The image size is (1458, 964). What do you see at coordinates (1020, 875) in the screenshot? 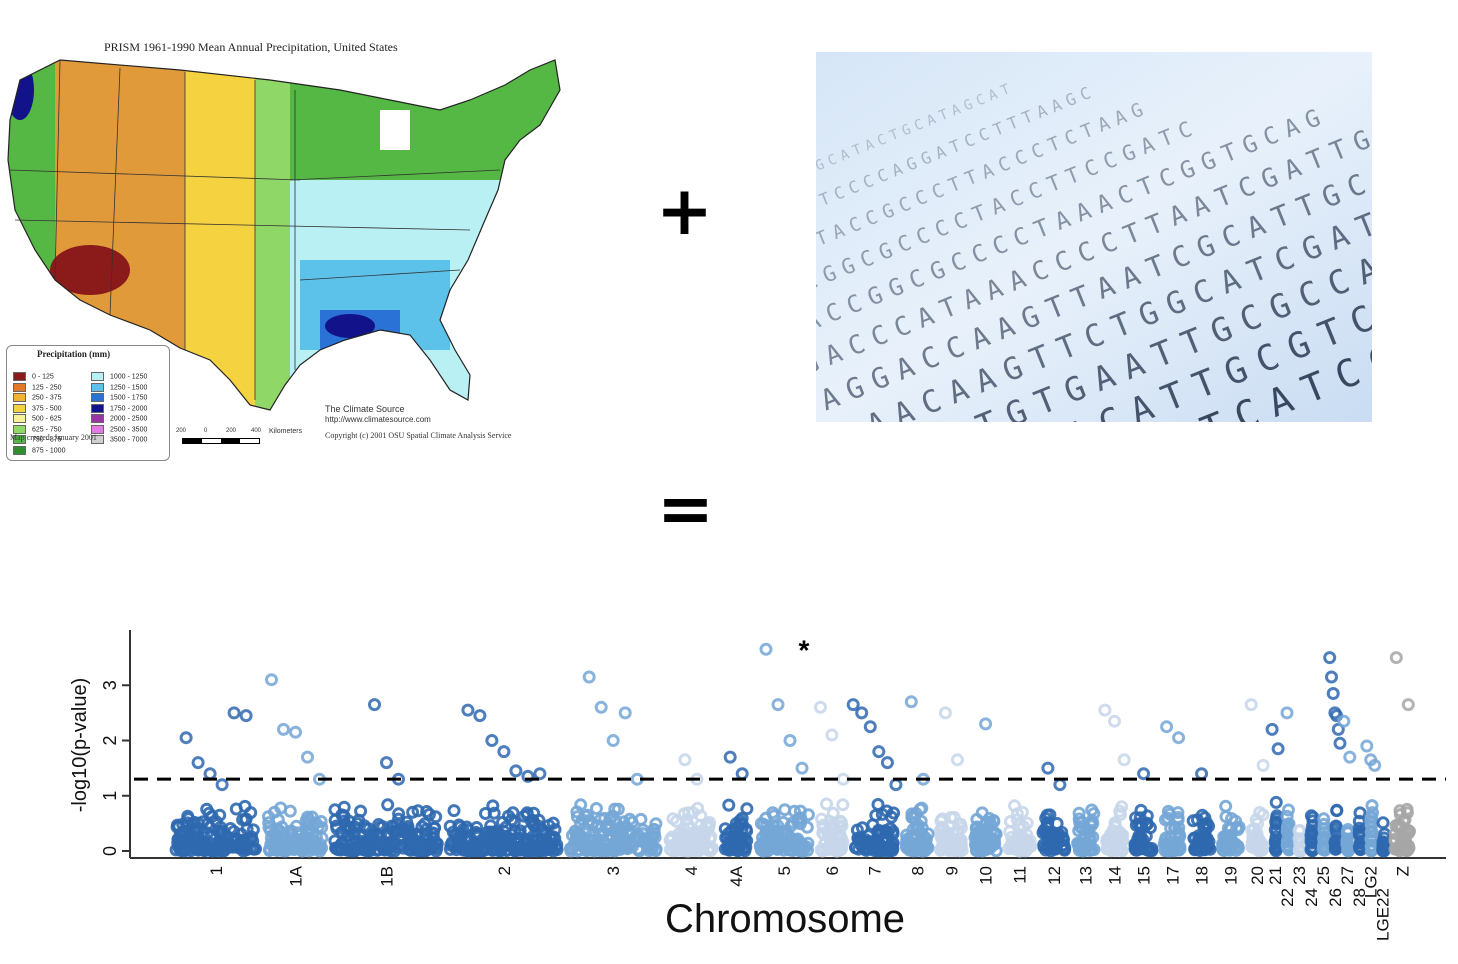
I see `x-tick-label: 11` at bounding box center [1020, 875].